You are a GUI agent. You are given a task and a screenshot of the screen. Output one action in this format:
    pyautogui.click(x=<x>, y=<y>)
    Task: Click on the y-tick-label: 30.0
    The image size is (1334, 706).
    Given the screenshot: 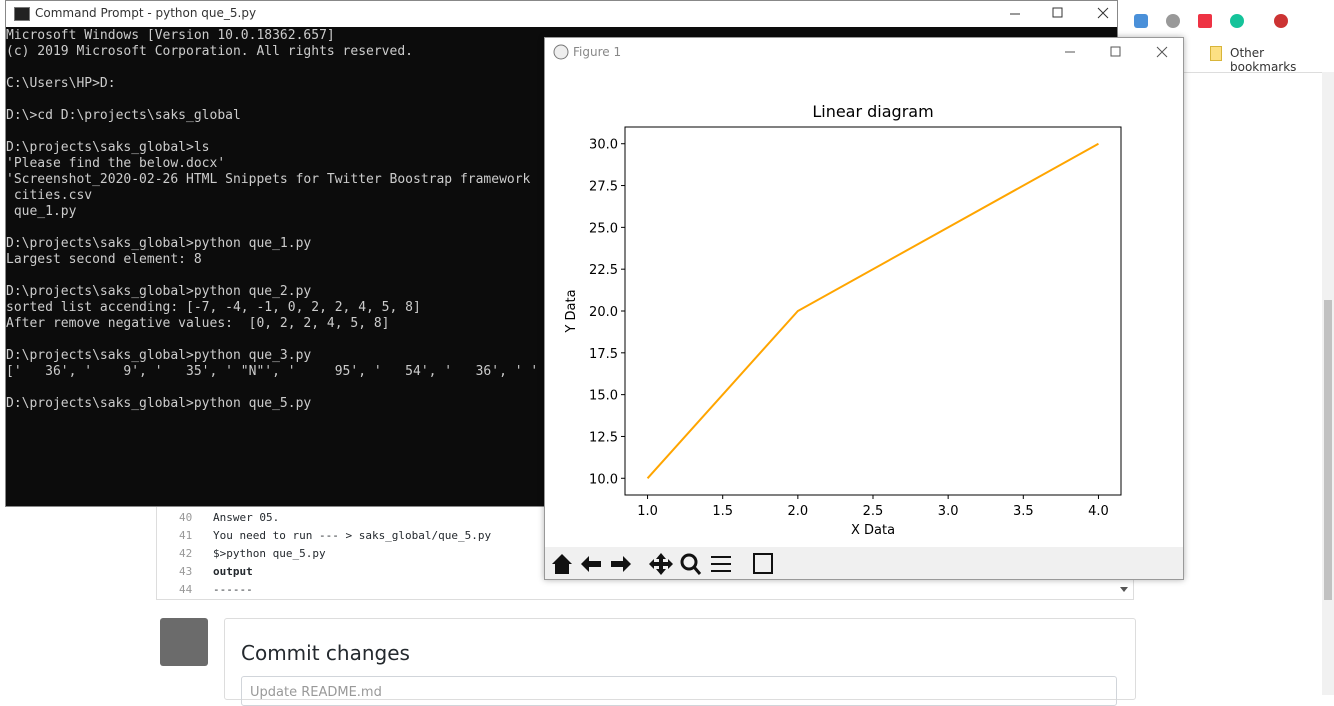 What is the action you would take?
    pyautogui.click(x=603, y=145)
    